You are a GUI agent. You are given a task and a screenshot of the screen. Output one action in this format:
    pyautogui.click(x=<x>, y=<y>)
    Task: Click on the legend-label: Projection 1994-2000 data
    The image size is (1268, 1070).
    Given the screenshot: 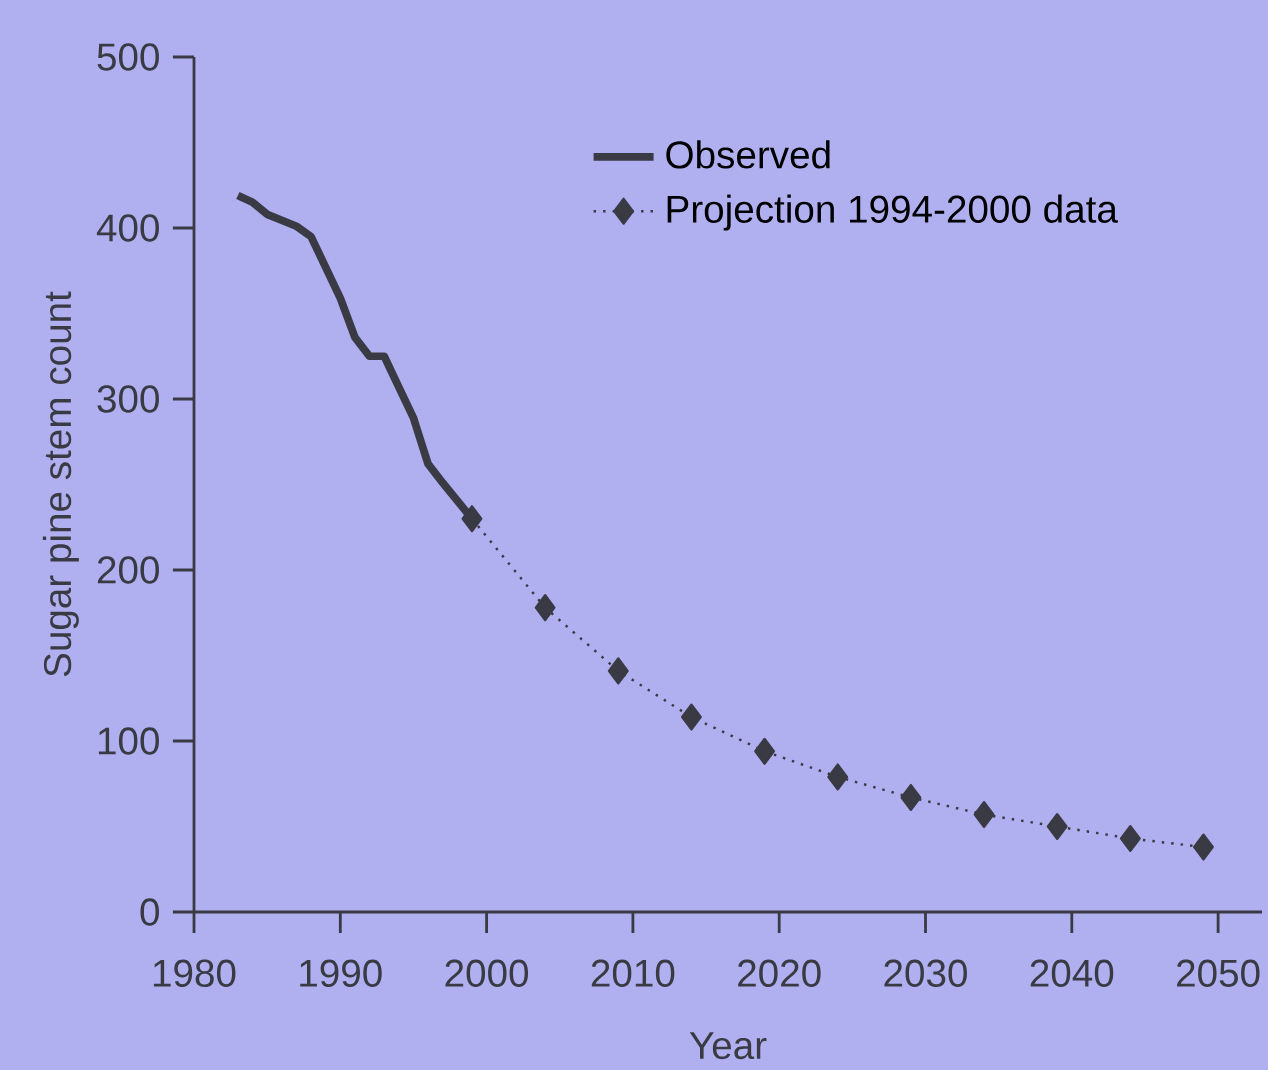 What is the action you would take?
    pyautogui.click(x=892, y=212)
    